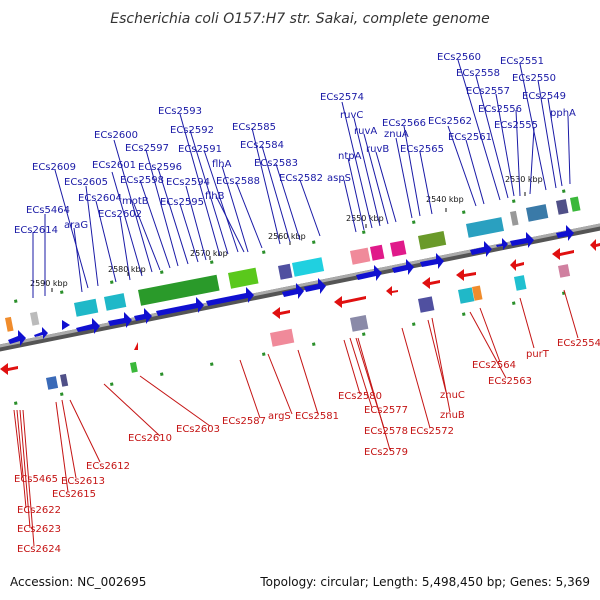 This screenshot has height=600, width=600. I want to click on gene-label: ECs2577, so click(386, 410).